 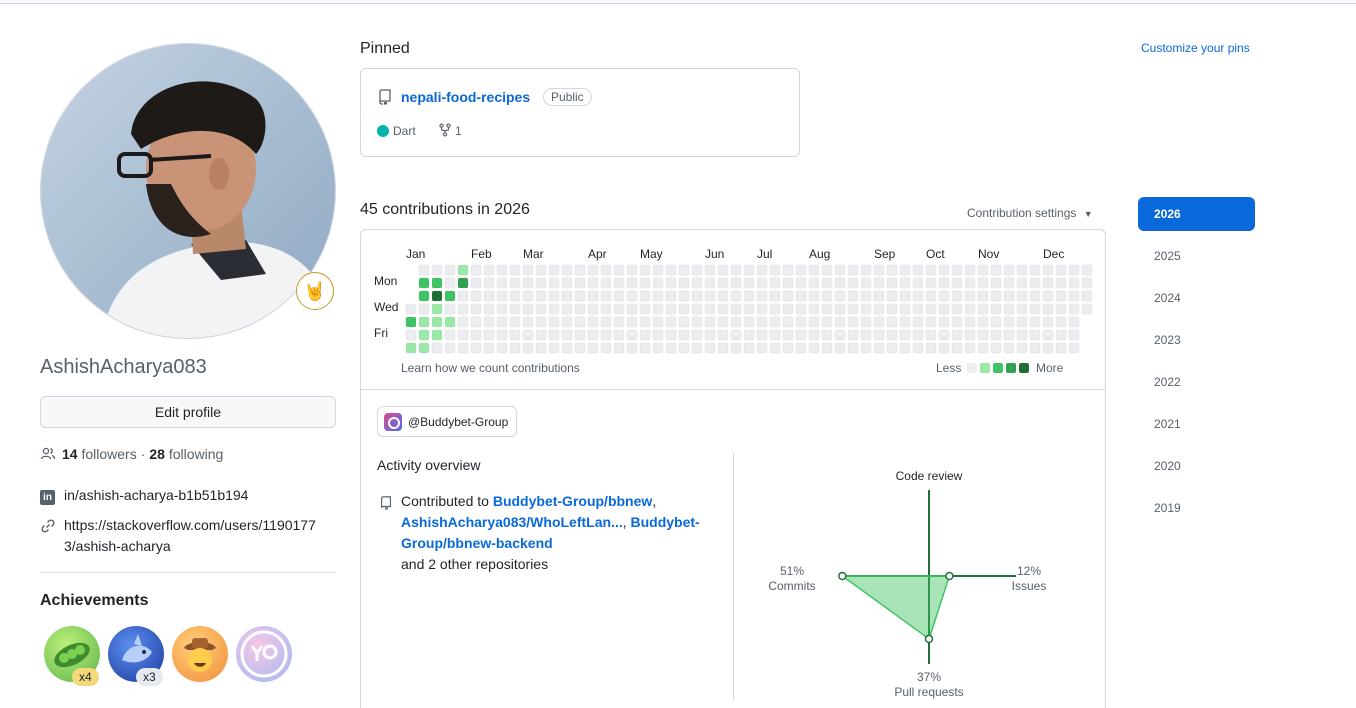 I want to click on year-2025: 2025, so click(x=1167, y=256).